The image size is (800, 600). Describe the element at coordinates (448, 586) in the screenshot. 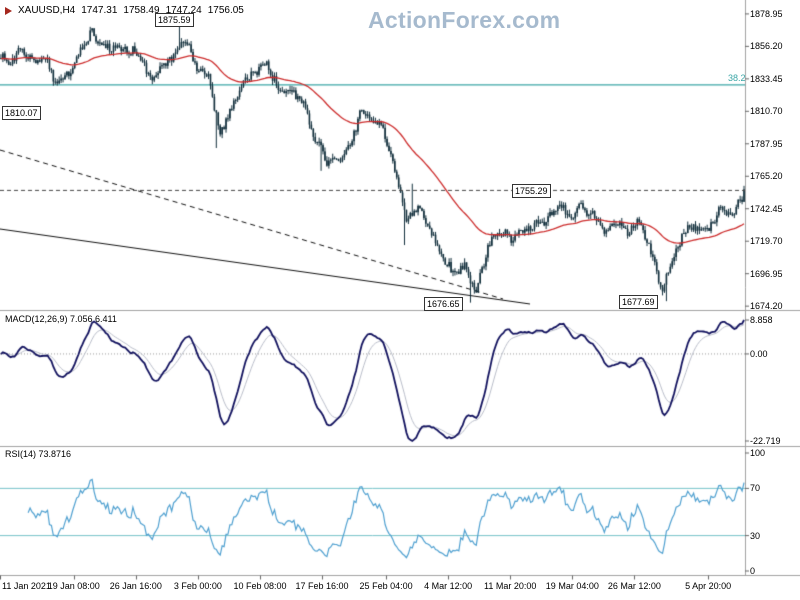

I see `time-axis-label: 4 Mar 12:00` at that location.